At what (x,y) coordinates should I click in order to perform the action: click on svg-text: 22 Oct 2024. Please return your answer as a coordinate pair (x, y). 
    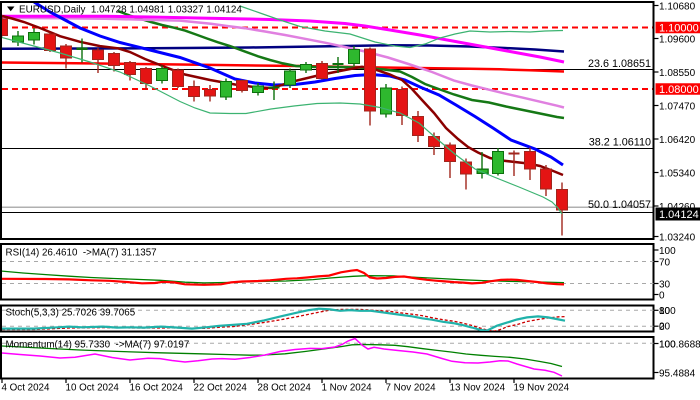
    Looking at the image, I should click on (221, 388).